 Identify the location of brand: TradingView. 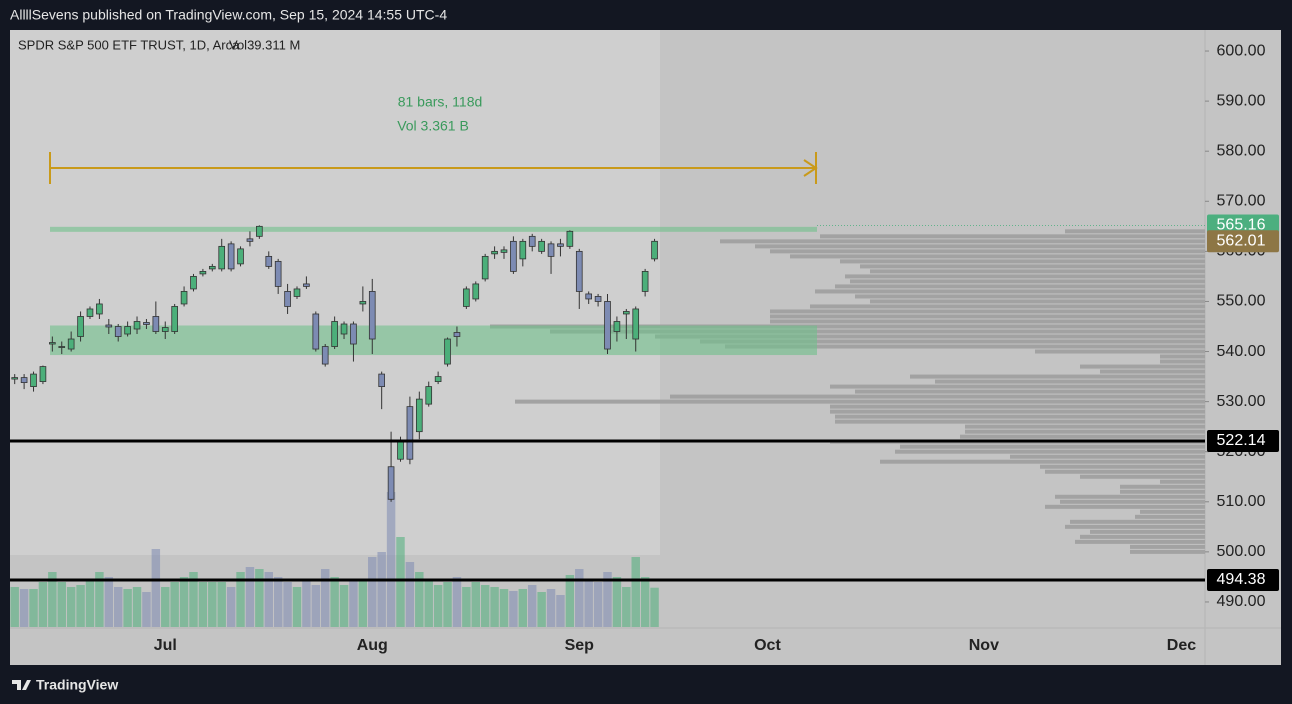
(65, 685).